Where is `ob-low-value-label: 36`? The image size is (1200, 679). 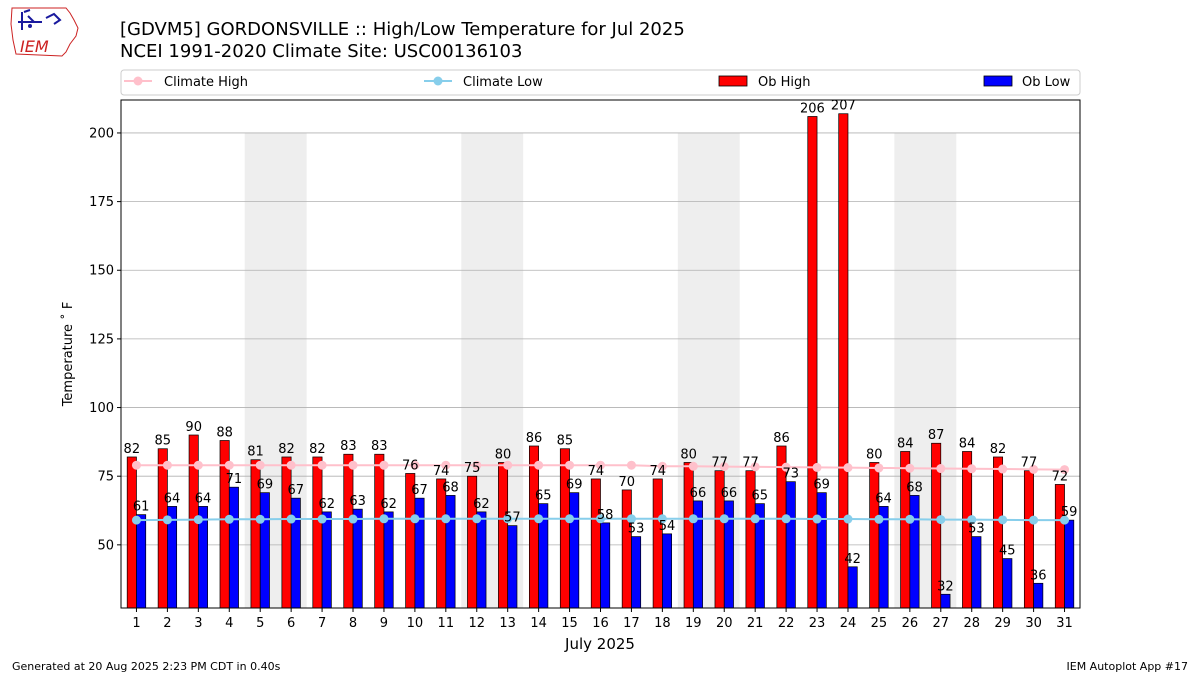
ob-low-value-label: 36 is located at coordinates (1038, 575).